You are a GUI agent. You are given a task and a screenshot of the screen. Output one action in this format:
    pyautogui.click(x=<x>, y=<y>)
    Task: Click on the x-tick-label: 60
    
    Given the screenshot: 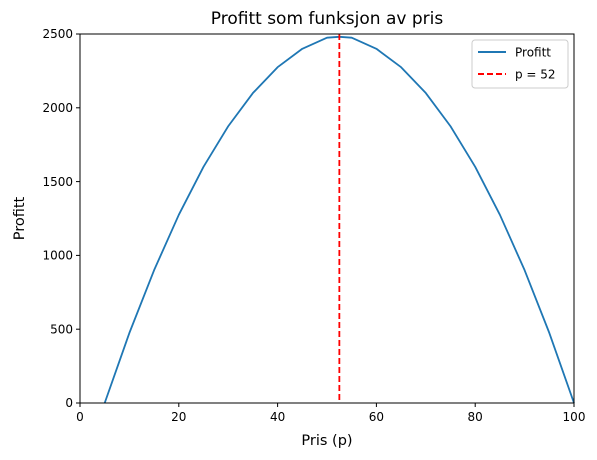 What is the action you would take?
    pyautogui.click(x=376, y=417)
    